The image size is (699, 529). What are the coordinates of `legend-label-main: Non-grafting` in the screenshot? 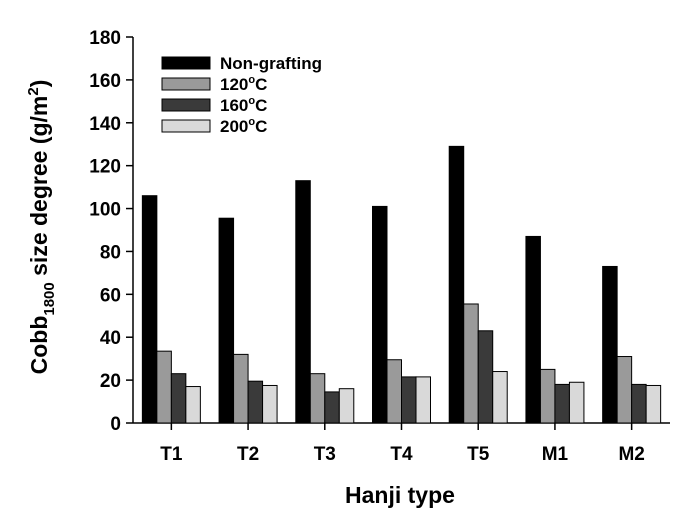 It's located at (271, 63).